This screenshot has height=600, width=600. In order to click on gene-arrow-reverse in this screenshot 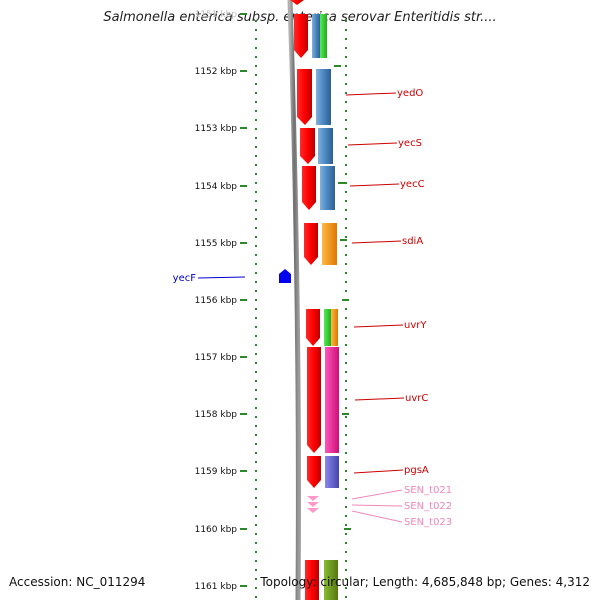, I will do `click(285, 276)`.